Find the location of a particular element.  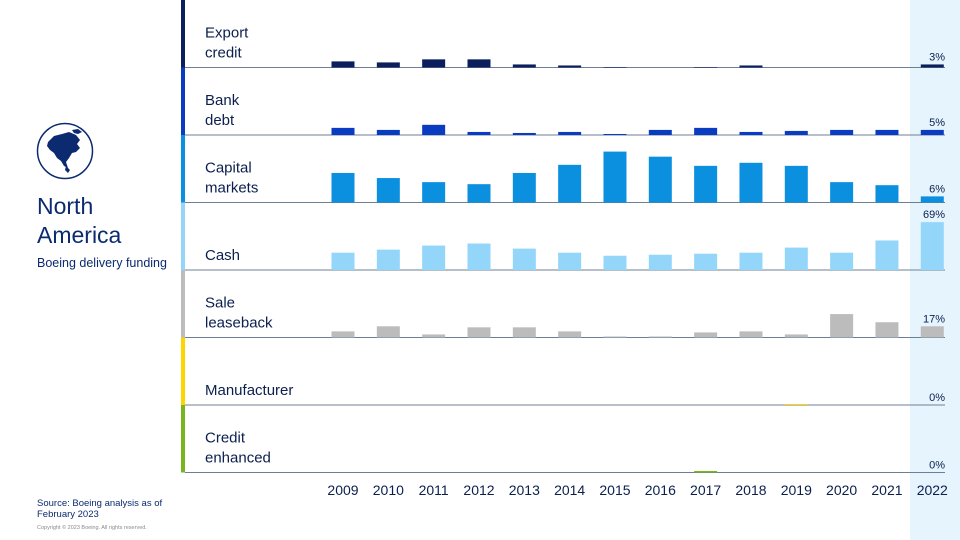

bar-capital-markets-2014 is located at coordinates (570, 183).